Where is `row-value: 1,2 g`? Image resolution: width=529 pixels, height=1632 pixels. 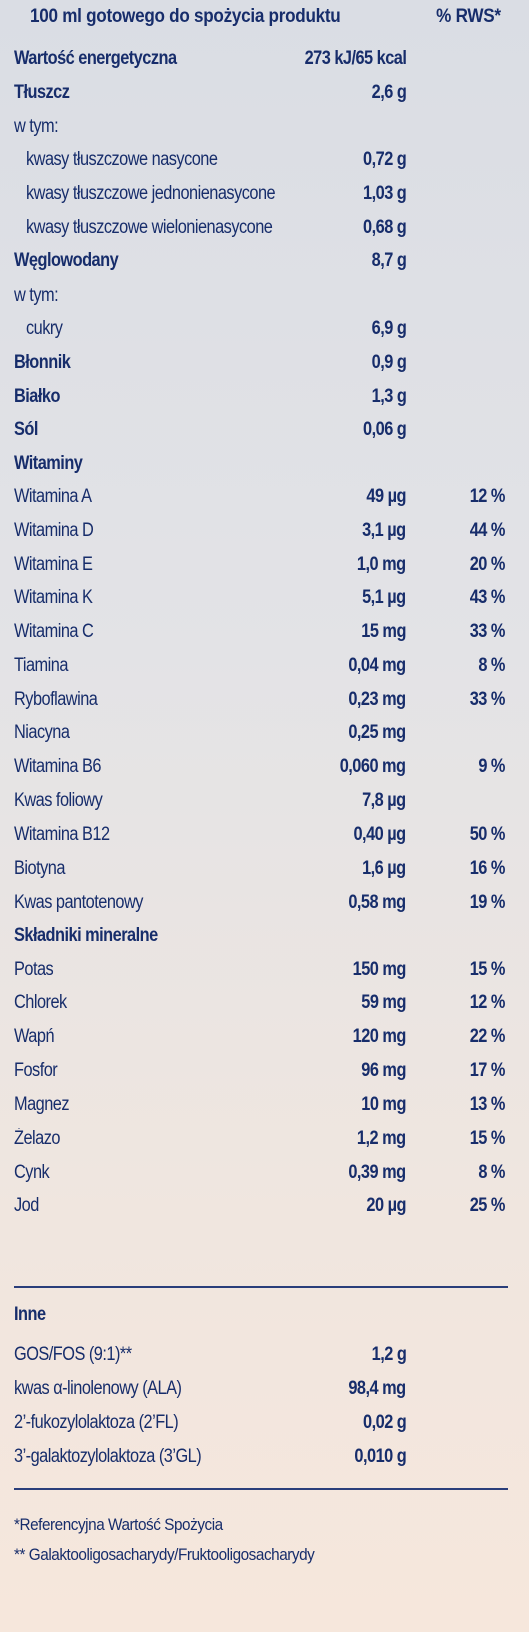
row-value: 1,2 g is located at coordinates (388, 1354).